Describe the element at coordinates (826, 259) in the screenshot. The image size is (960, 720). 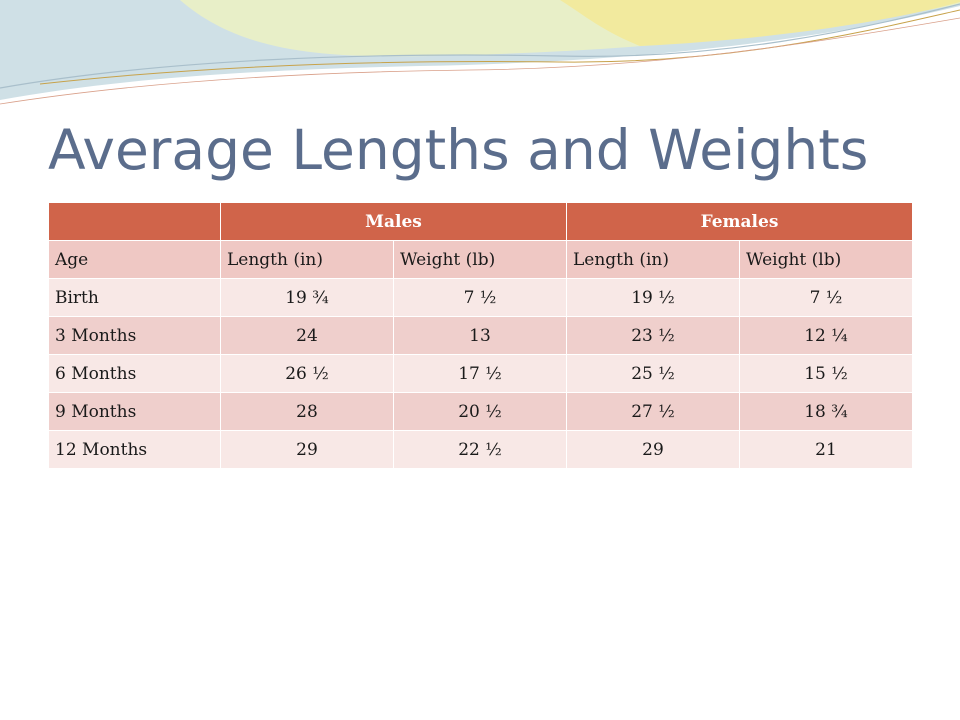
I see `column-header-female-weight: Weight (lb)` at that location.